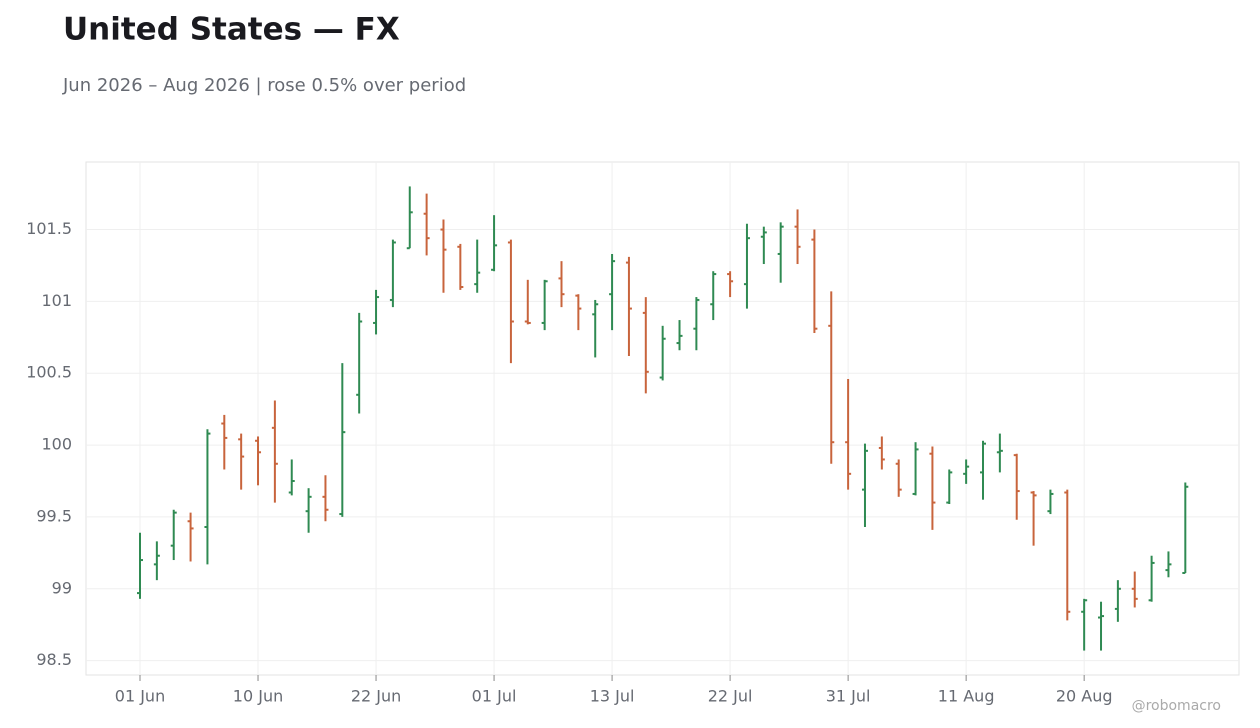 The image size is (1260, 728). What do you see at coordinates (376, 696) in the screenshot?
I see `x-tick-label: 22 Jun` at bounding box center [376, 696].